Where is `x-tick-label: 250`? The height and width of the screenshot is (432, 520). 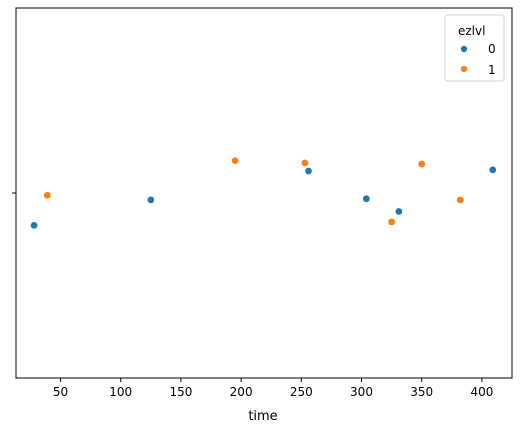 x-tick-label: 250 is located at coordinates (301, 392).